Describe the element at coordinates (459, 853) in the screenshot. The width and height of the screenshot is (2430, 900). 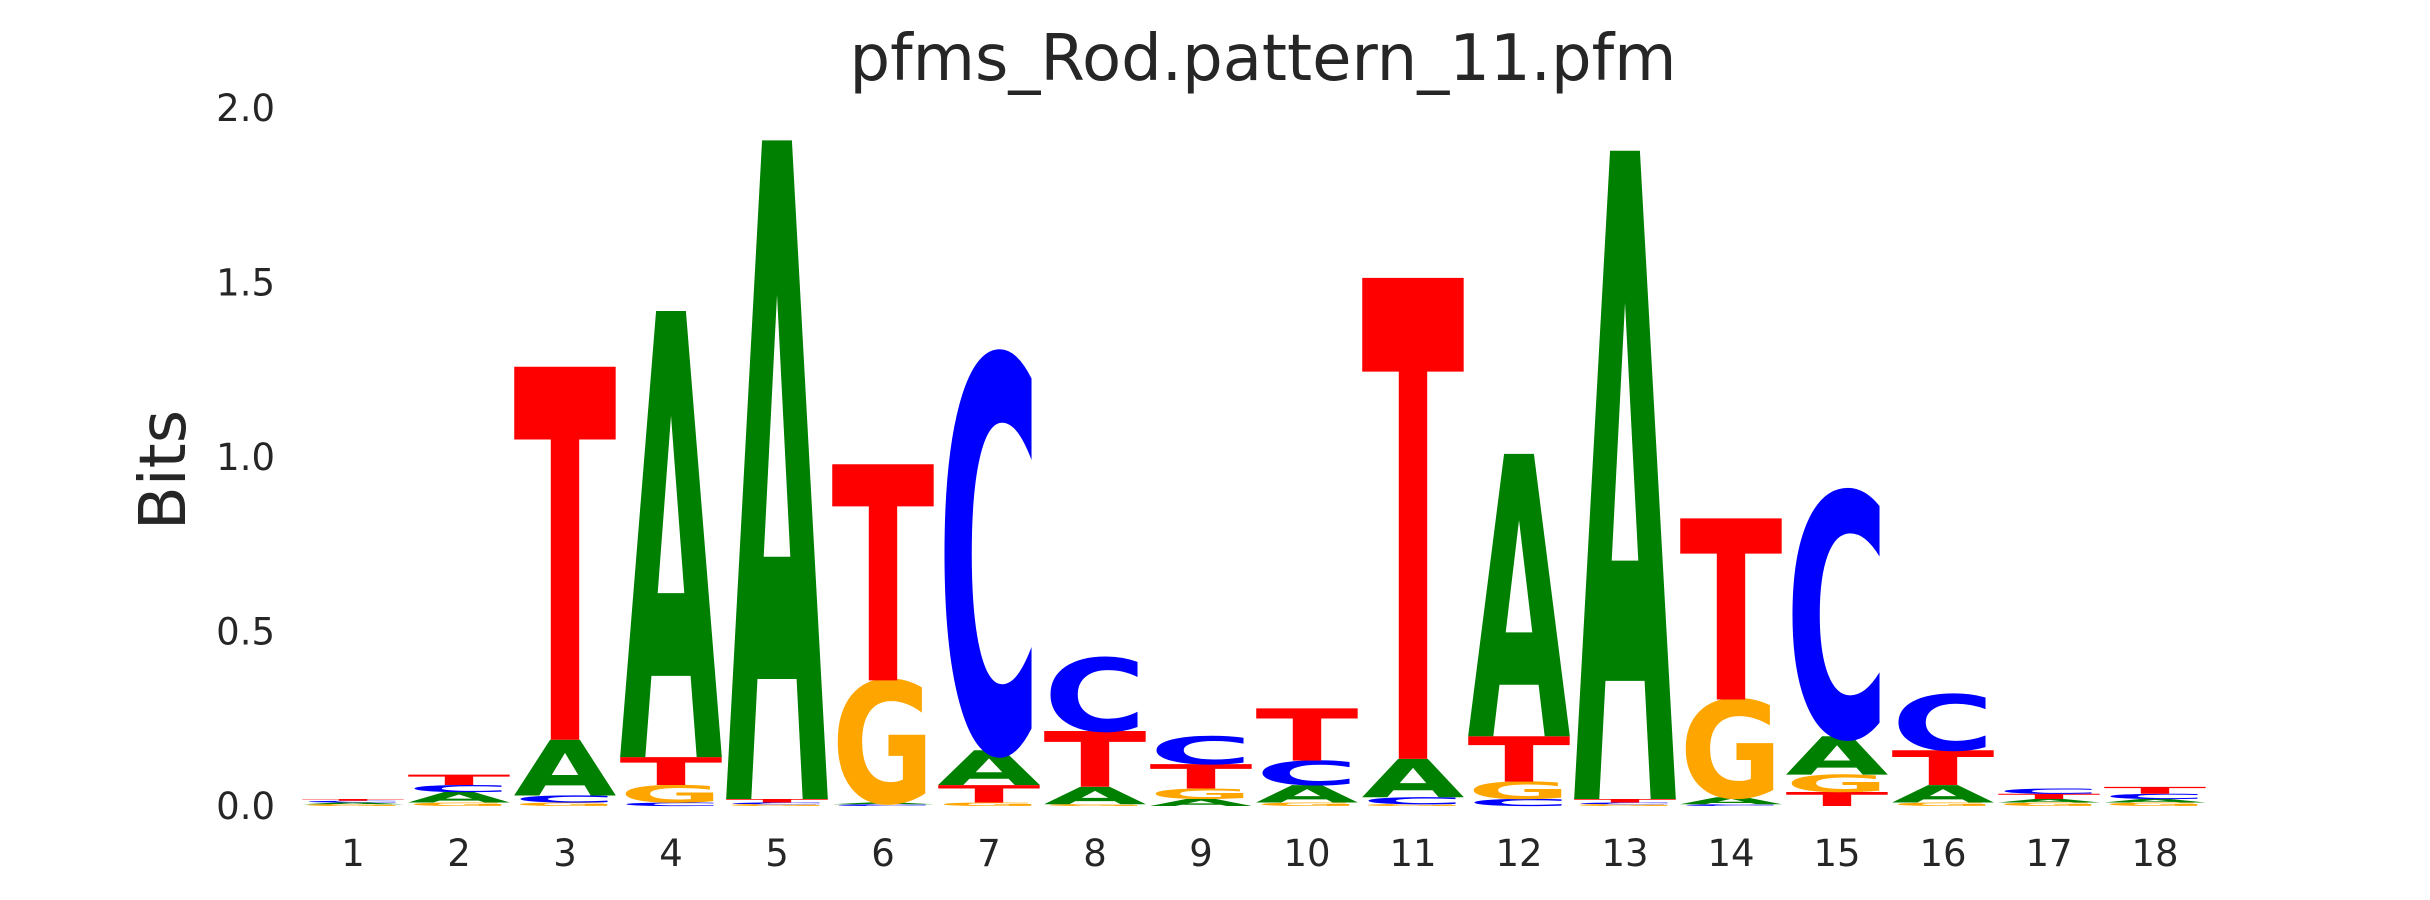
I see `x-tick-label: 2` at that location.